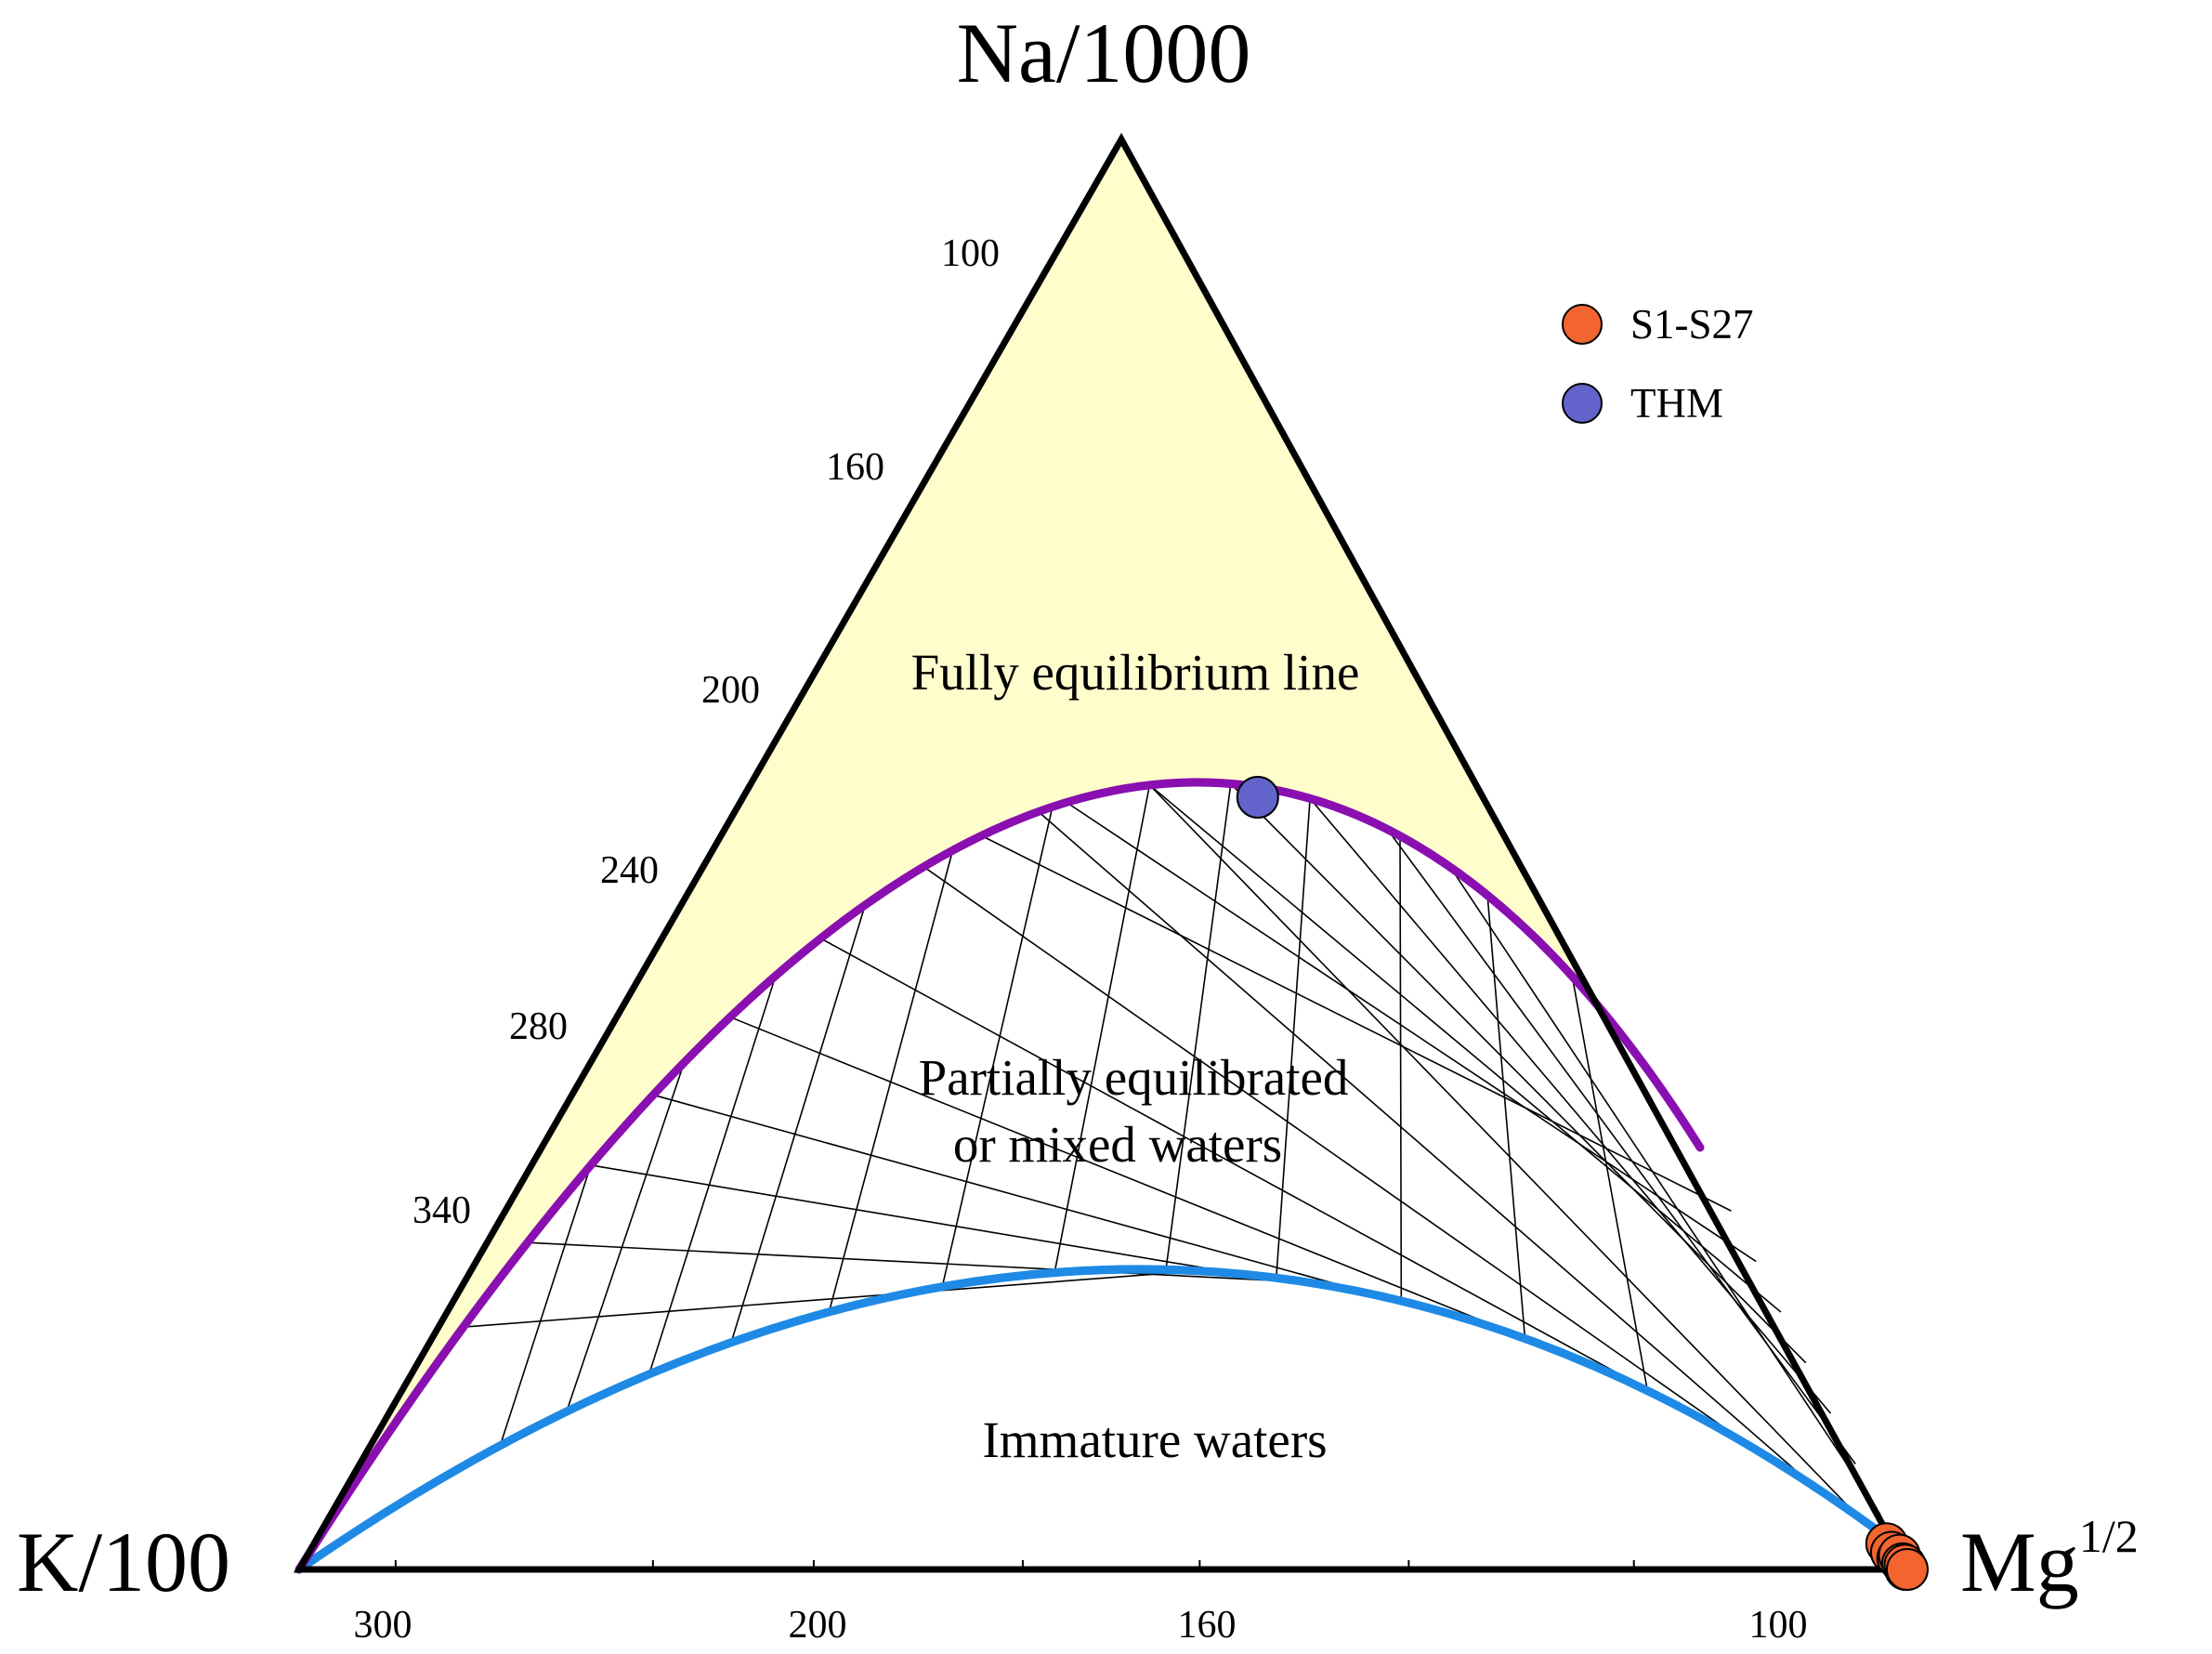  Describe the element at coordinates (538, 1026) in the screenshot. I see `left-tick-label: 280` at that location.